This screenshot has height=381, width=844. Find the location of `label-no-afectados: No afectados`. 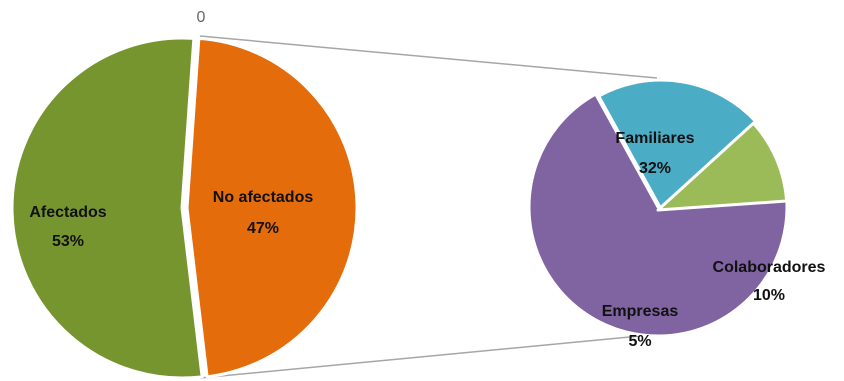

label-no-afectados: No afectados is located at coordinates (263, 197).